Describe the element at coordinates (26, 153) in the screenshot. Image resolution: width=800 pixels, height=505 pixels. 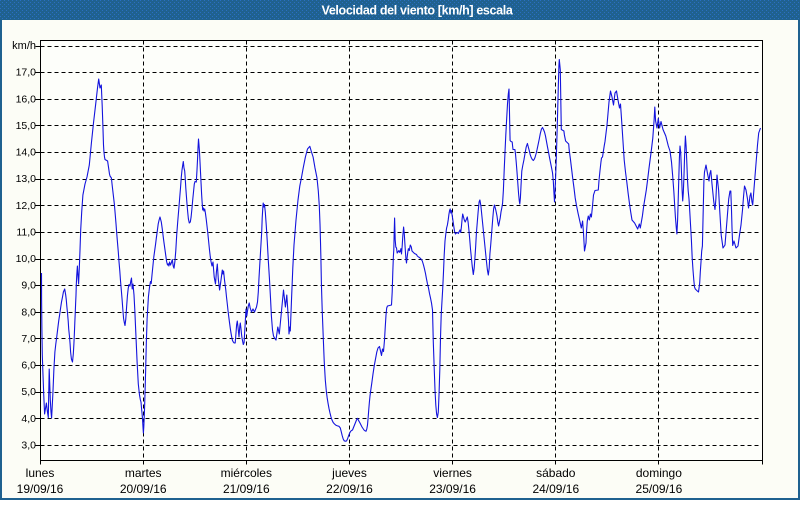
I see `svg-text: 14,0` at that location.